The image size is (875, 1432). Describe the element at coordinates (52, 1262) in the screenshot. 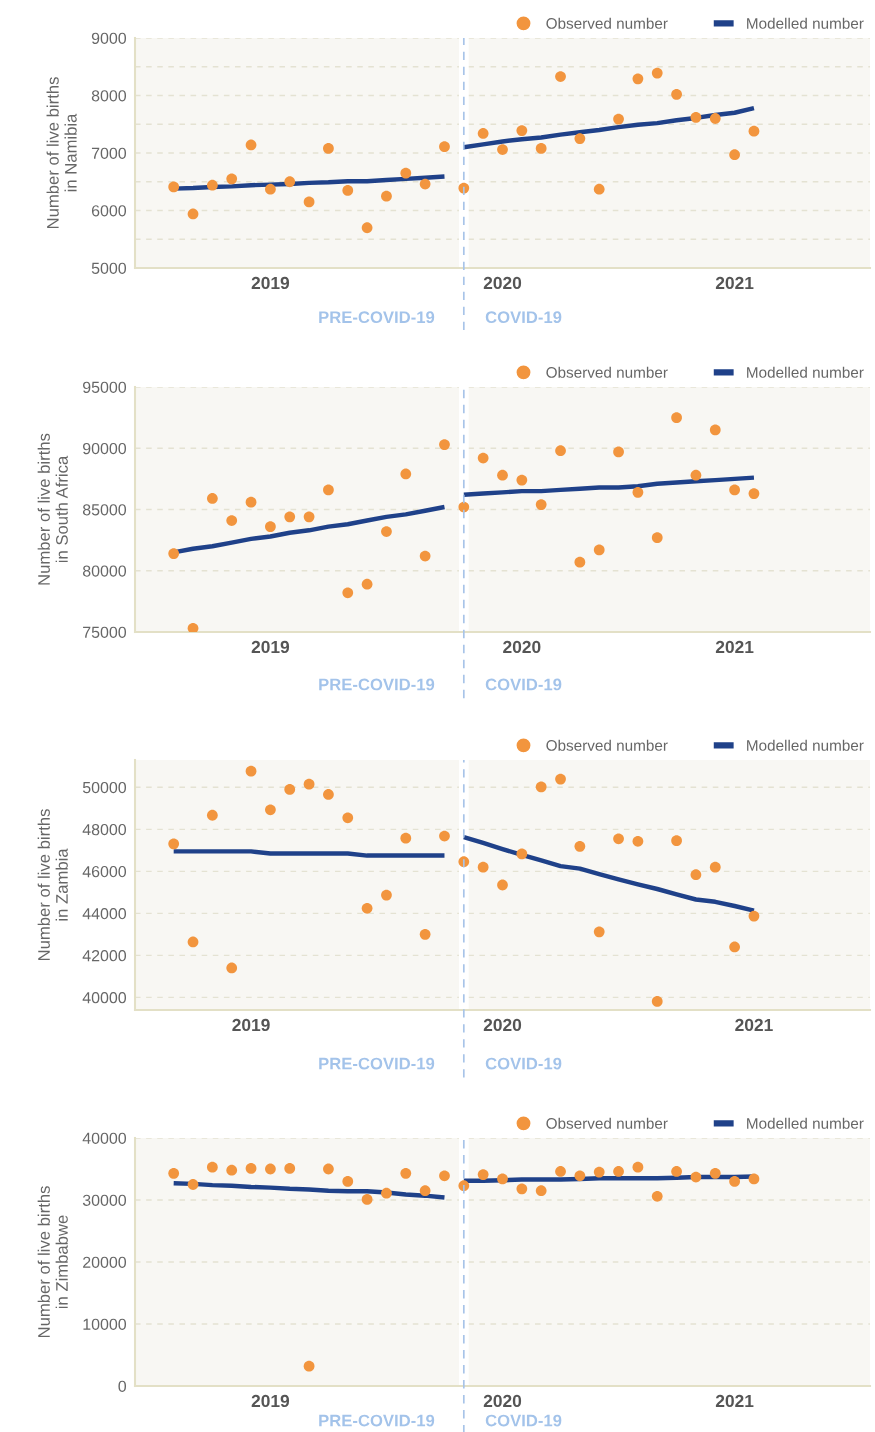

I see `y-axis-title: Number of live births in Zimbabwe` at that location.